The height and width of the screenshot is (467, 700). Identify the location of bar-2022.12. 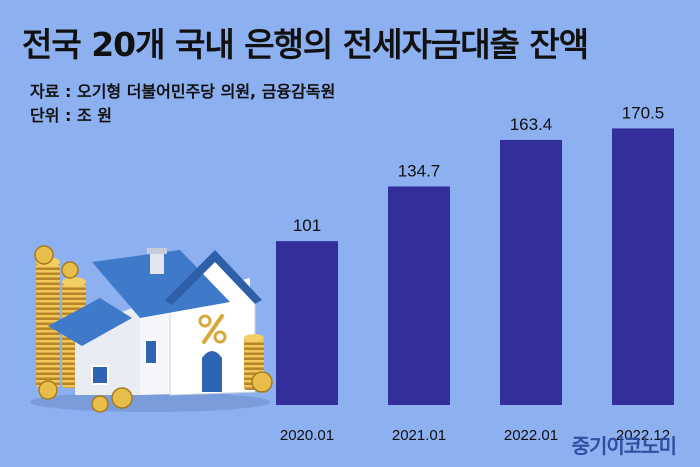
(643, 266).